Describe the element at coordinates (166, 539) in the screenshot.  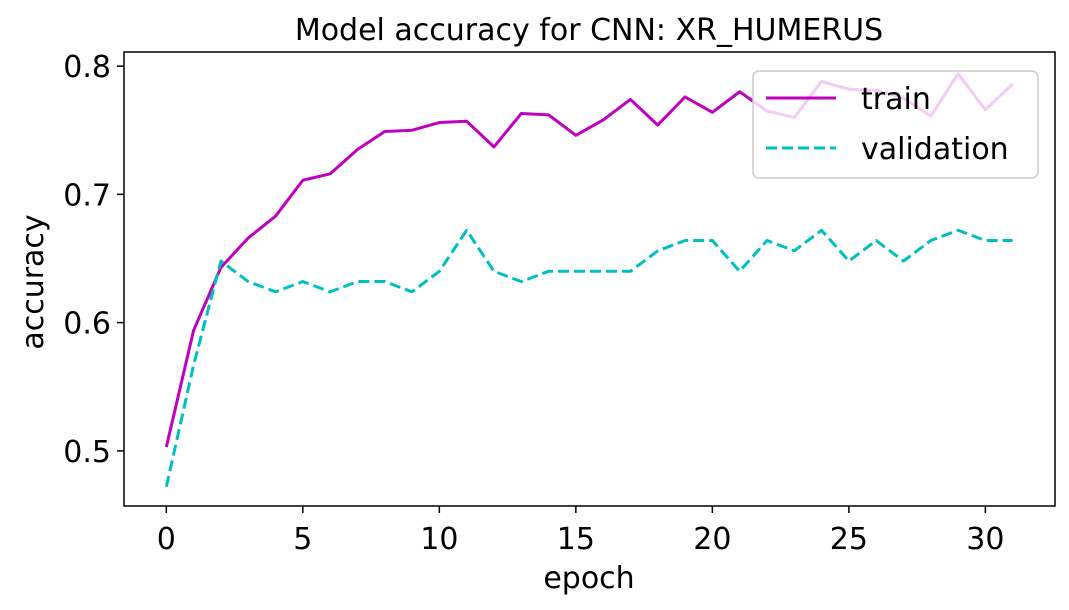
I see `x-tick-label: 0` at that location.